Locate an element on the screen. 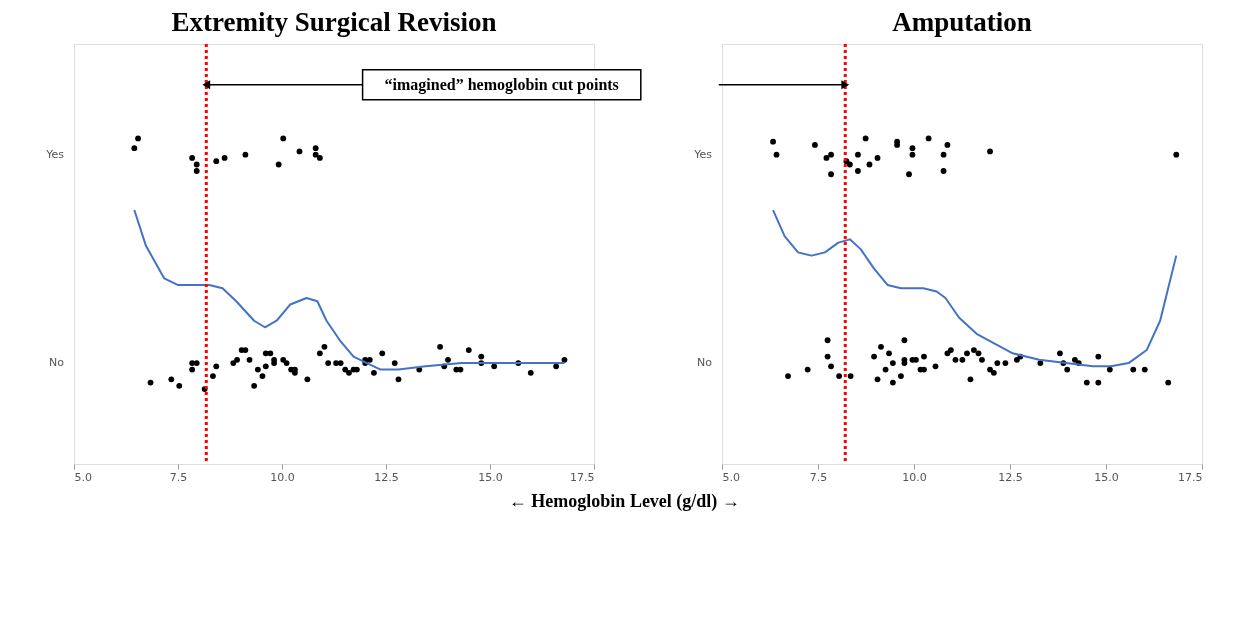 Image resolution: width=1238 pixels, height=624 pixels. chart-title: Extremity Surgical Revision is located at coordinates (334, 21).